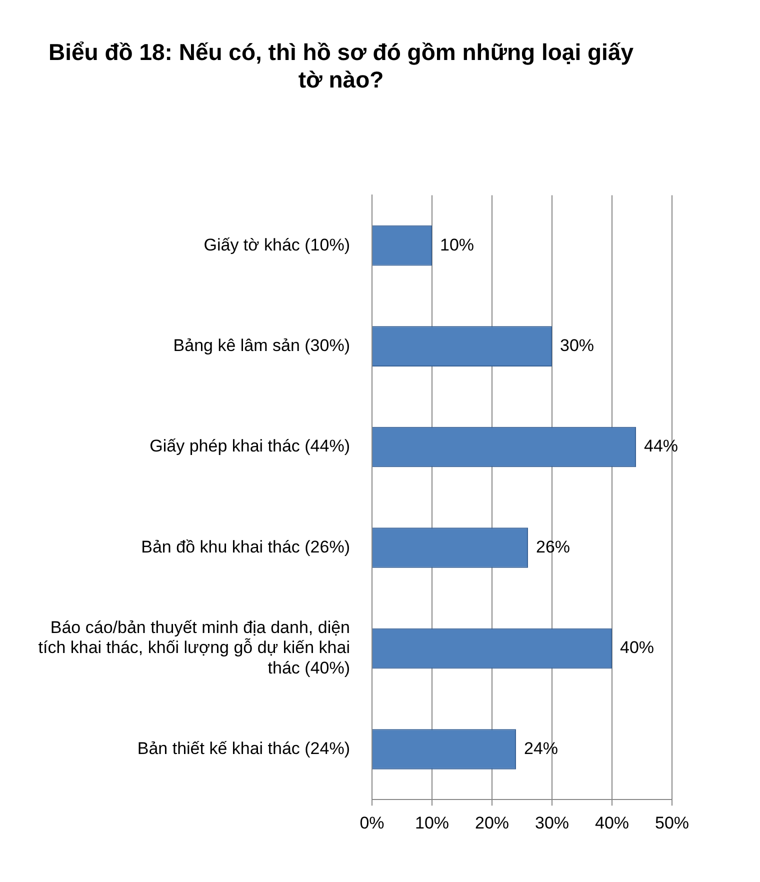  Describe the element at coordinates (457, 244) in the screenshot. I see `data-label: 10%` at that location.